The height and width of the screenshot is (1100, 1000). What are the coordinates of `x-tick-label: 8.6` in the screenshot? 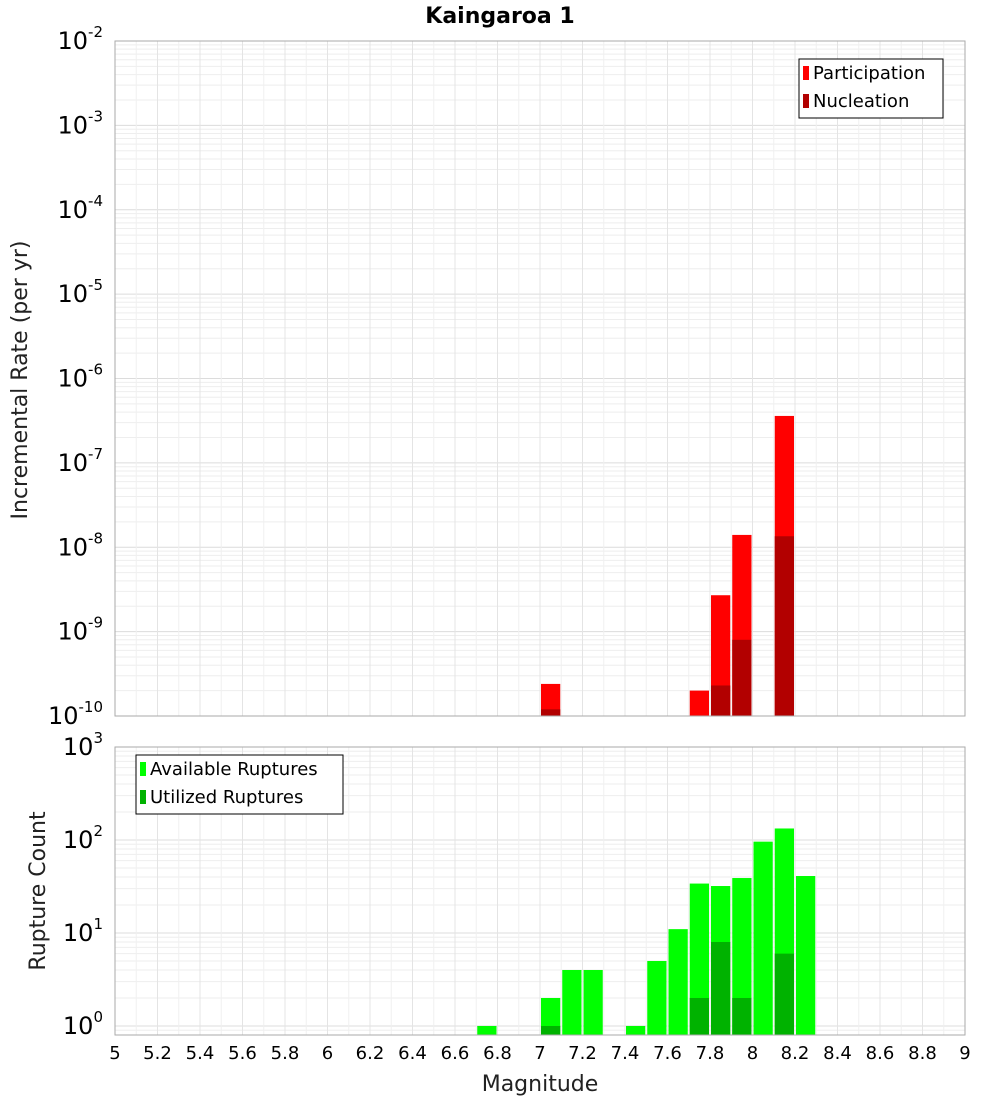 It's located at (880, 1053).